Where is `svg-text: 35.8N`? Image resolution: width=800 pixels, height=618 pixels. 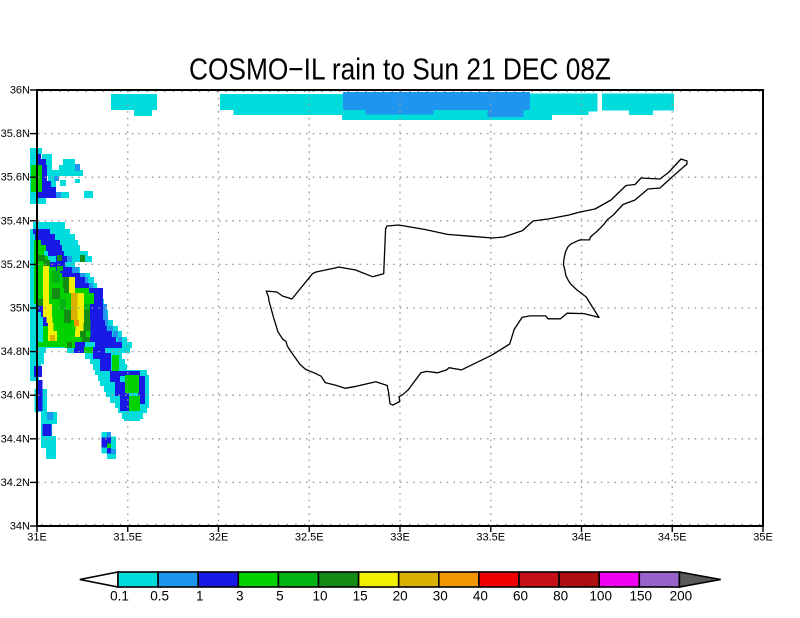
svg-text: 35.8N is located at coordinates (15, 134).